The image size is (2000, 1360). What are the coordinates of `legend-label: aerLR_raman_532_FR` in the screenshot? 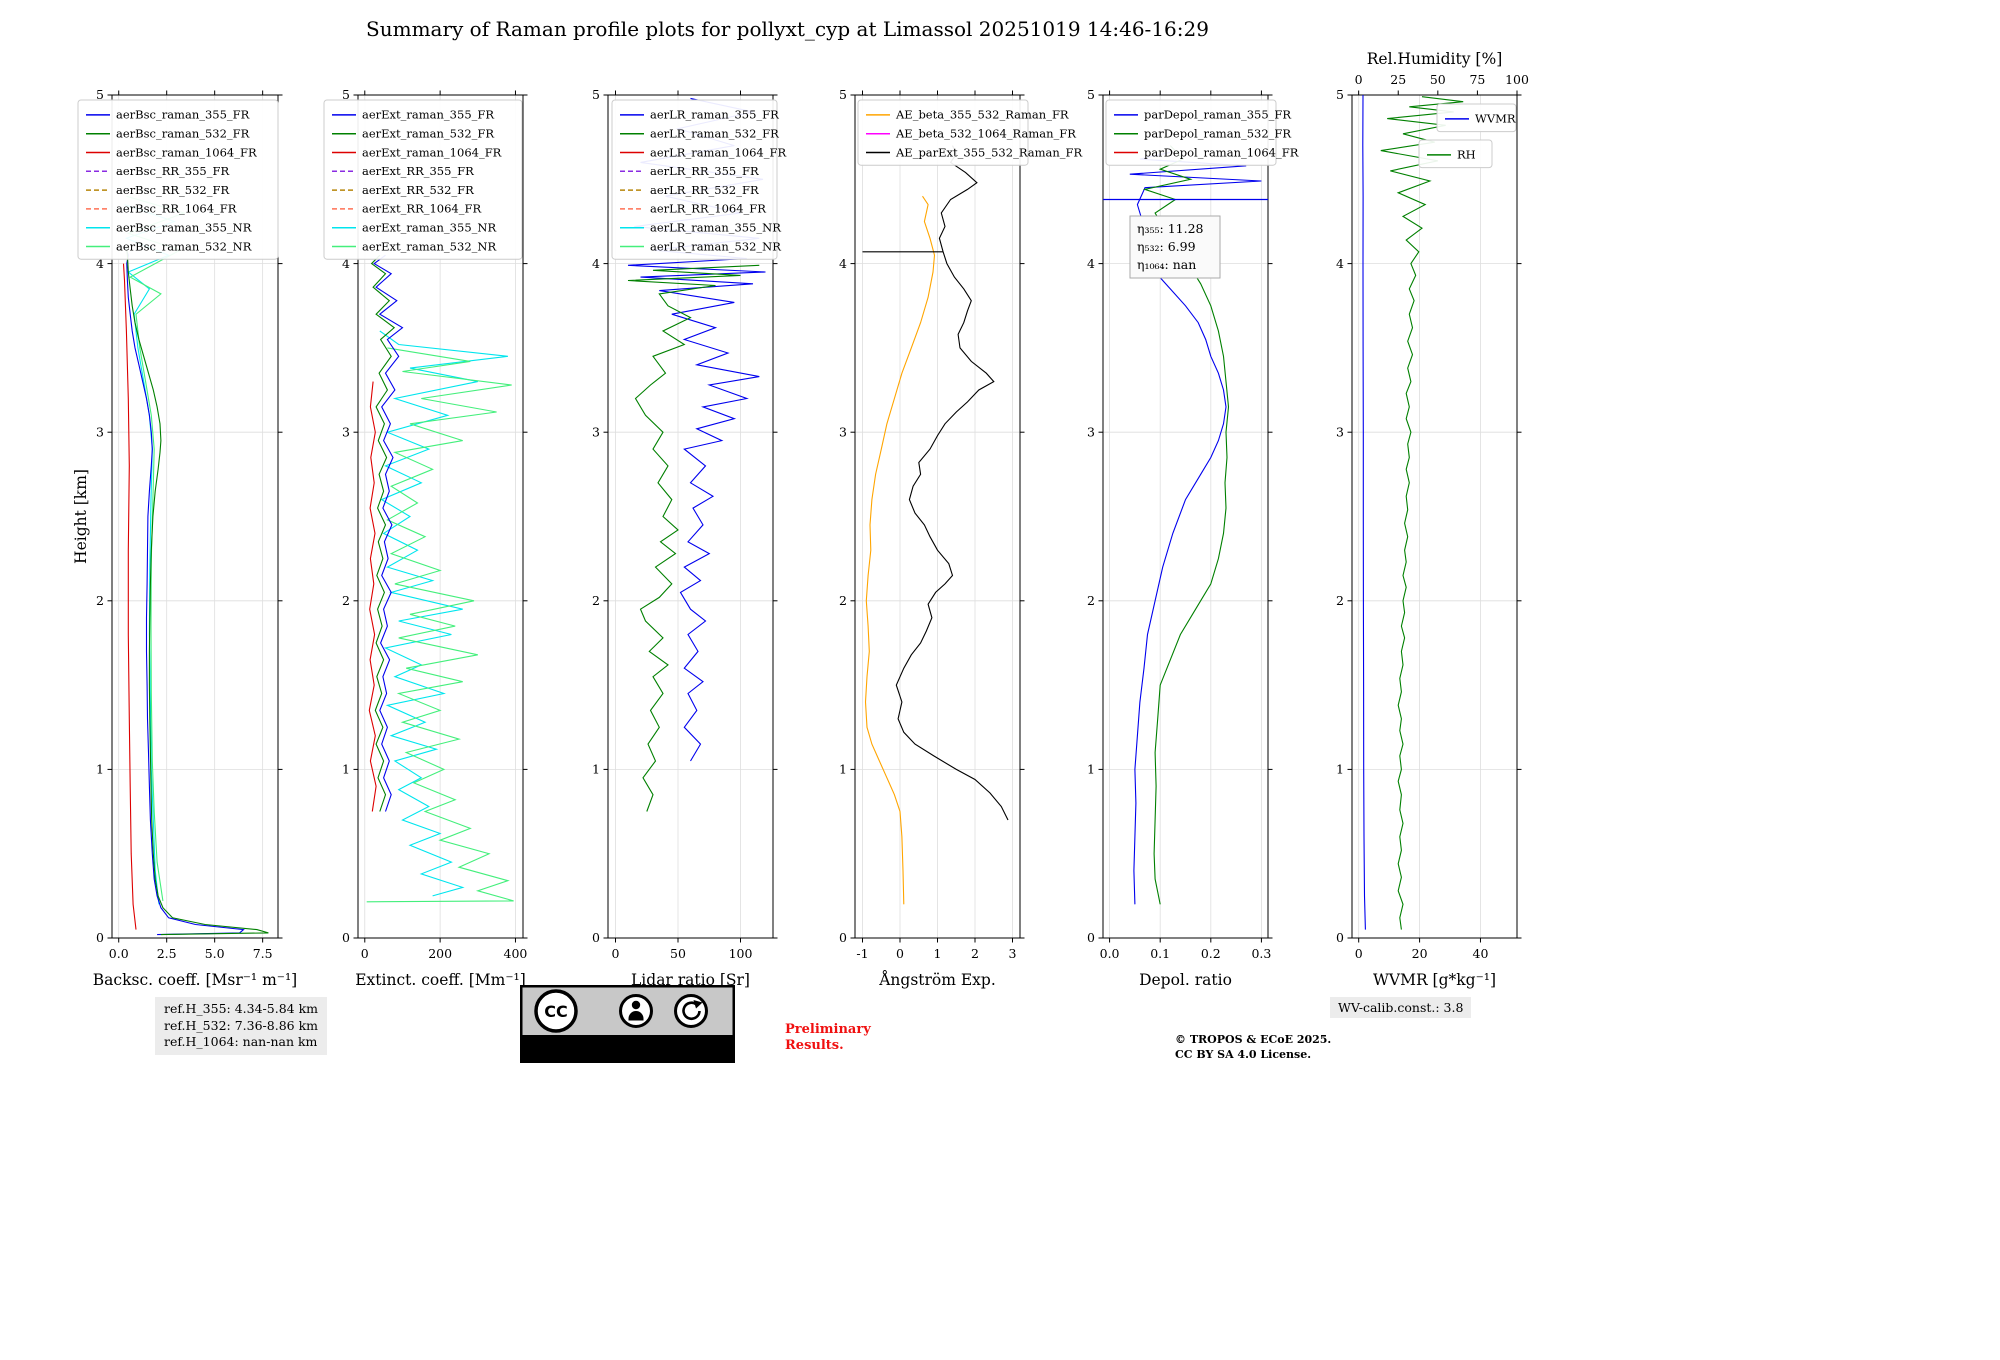 It's located at (714, 134).